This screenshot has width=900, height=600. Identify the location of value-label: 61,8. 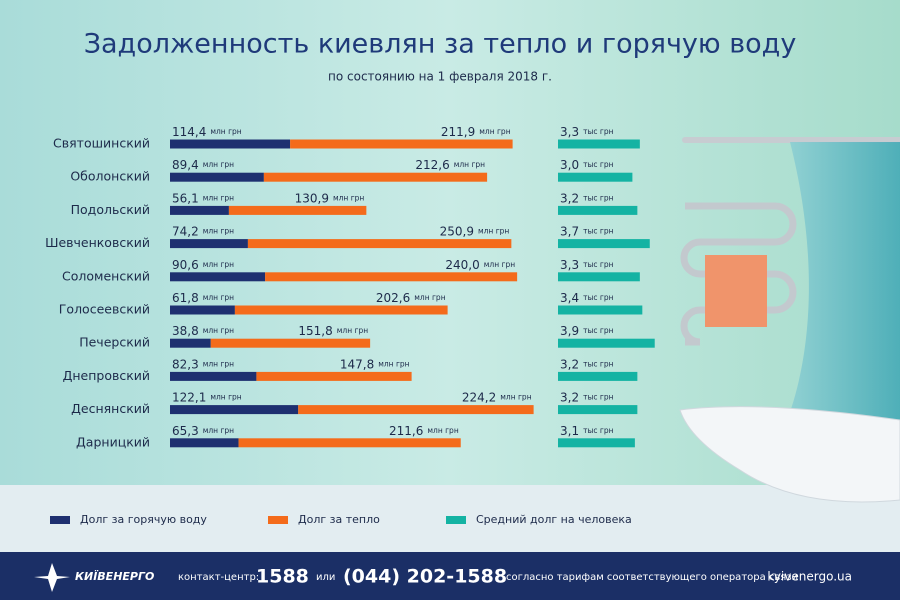
(185, 298).